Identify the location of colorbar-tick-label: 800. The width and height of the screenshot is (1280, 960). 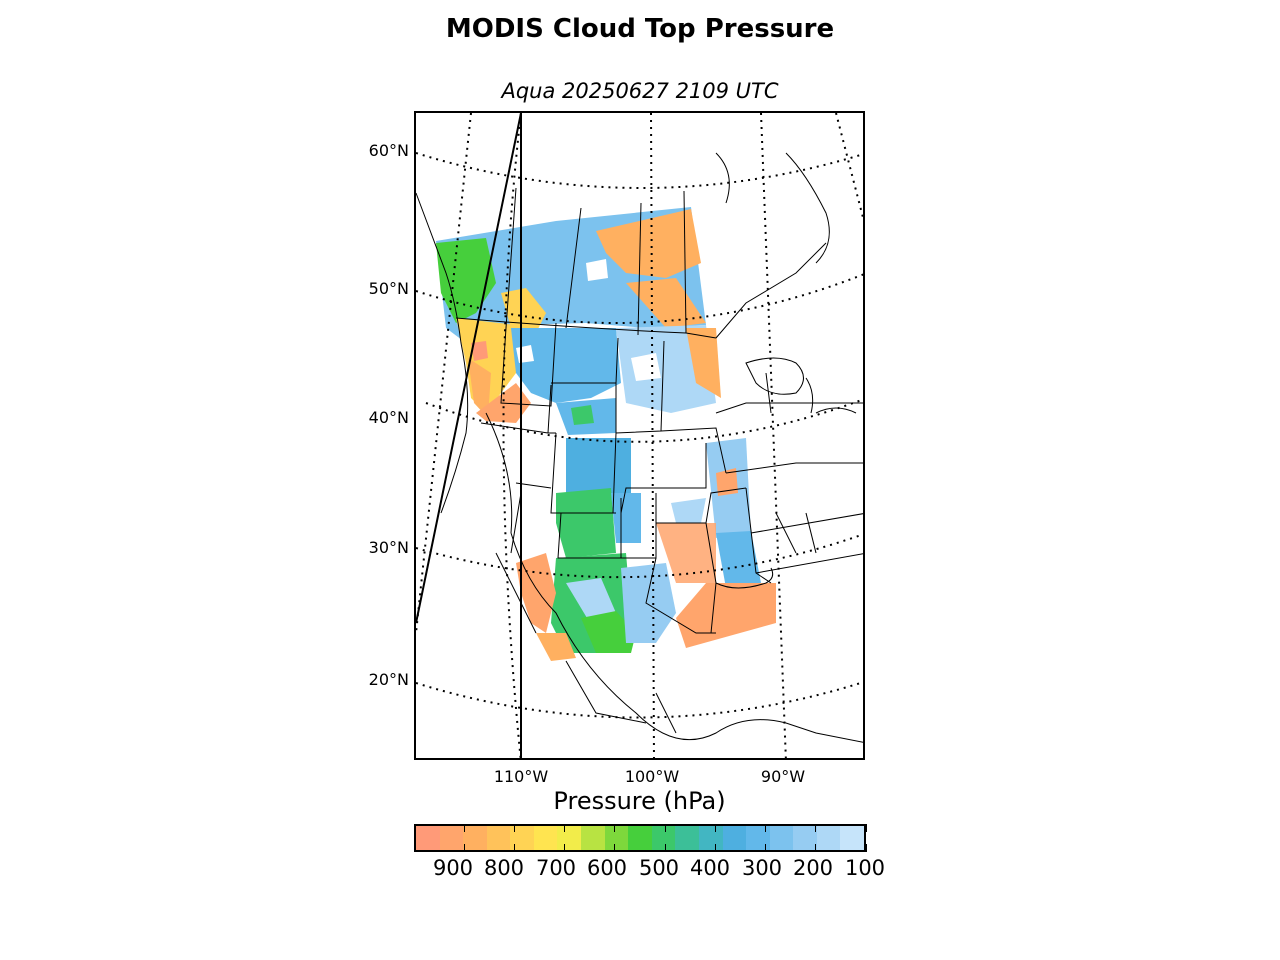
(504, 868).